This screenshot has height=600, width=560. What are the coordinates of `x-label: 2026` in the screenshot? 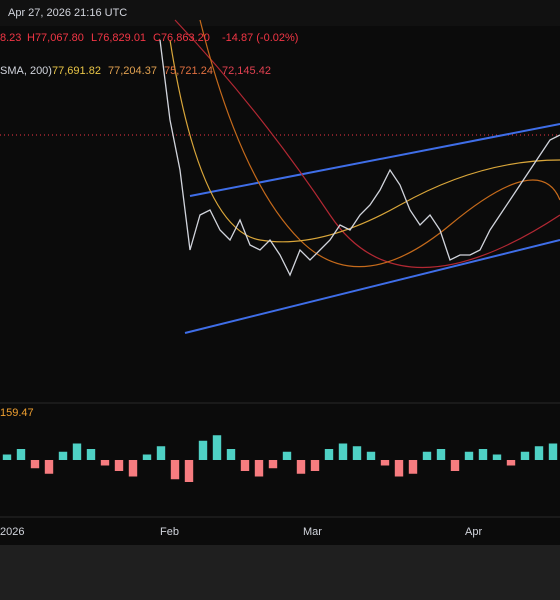 It's located at (12, 532).